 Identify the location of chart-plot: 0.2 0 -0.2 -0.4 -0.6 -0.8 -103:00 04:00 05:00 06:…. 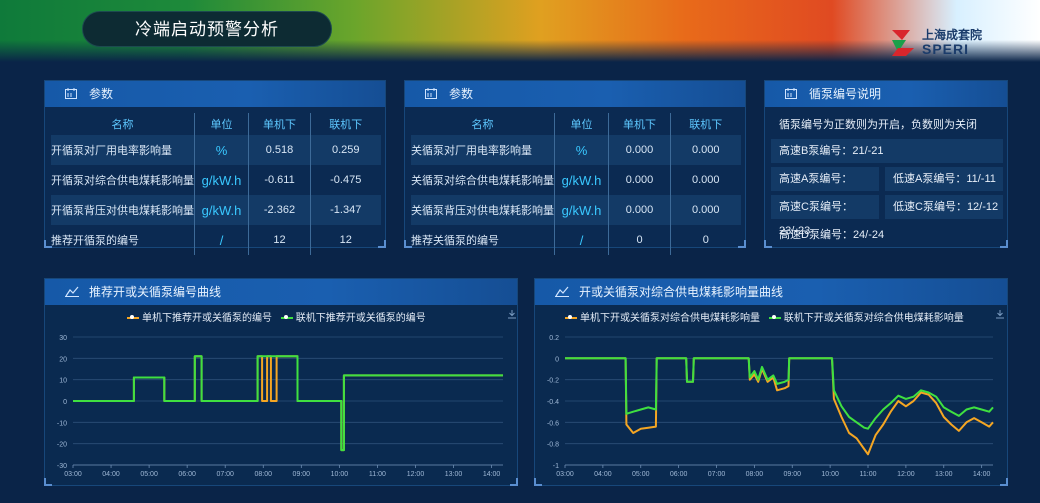
(770, 406).